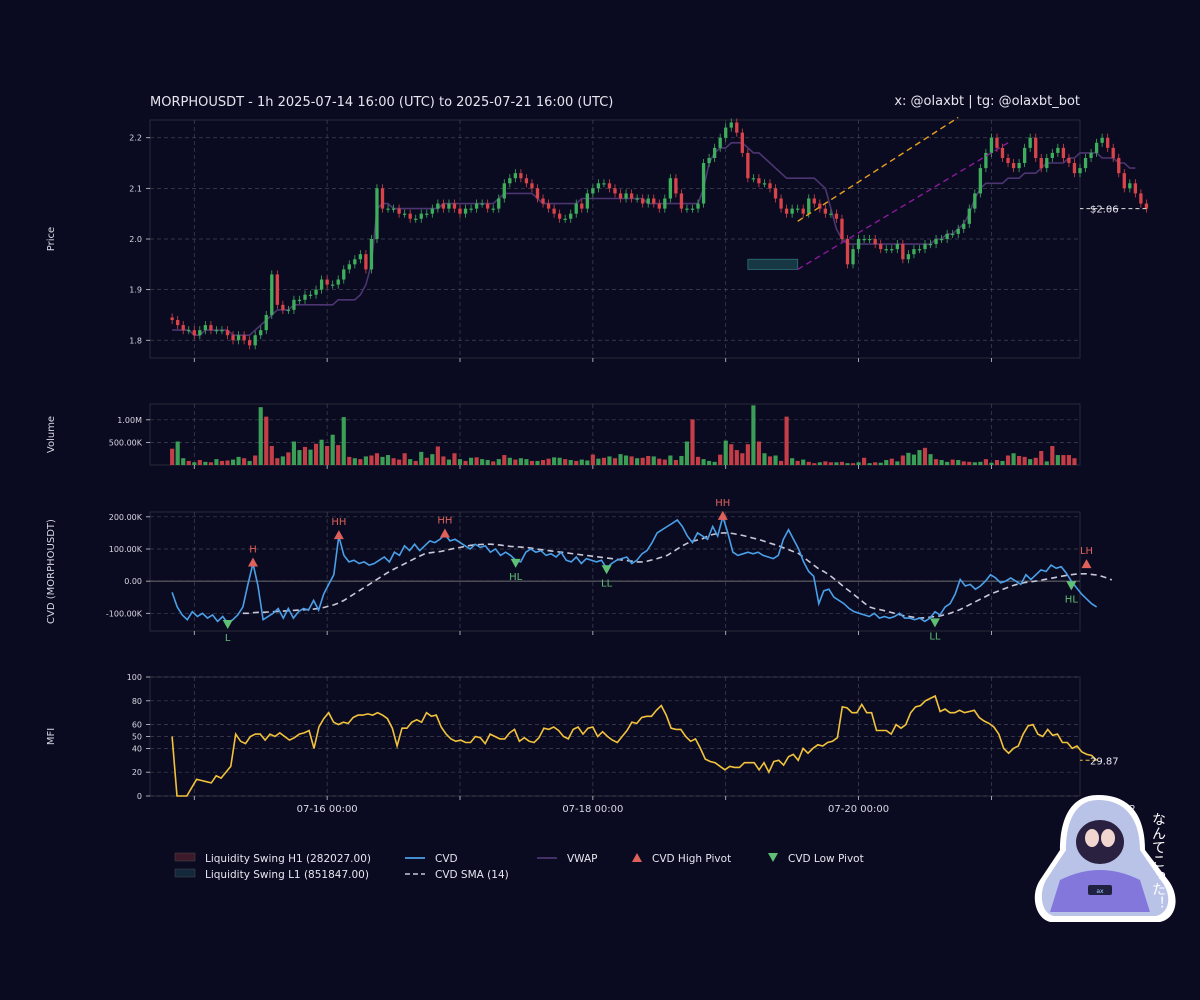 Image resolution: width=1200 pixels, height=1000 pixels. Describe the element at coordinates (135, 138) in the screenshot. I see `y-tick-label: 2.2` at that location.